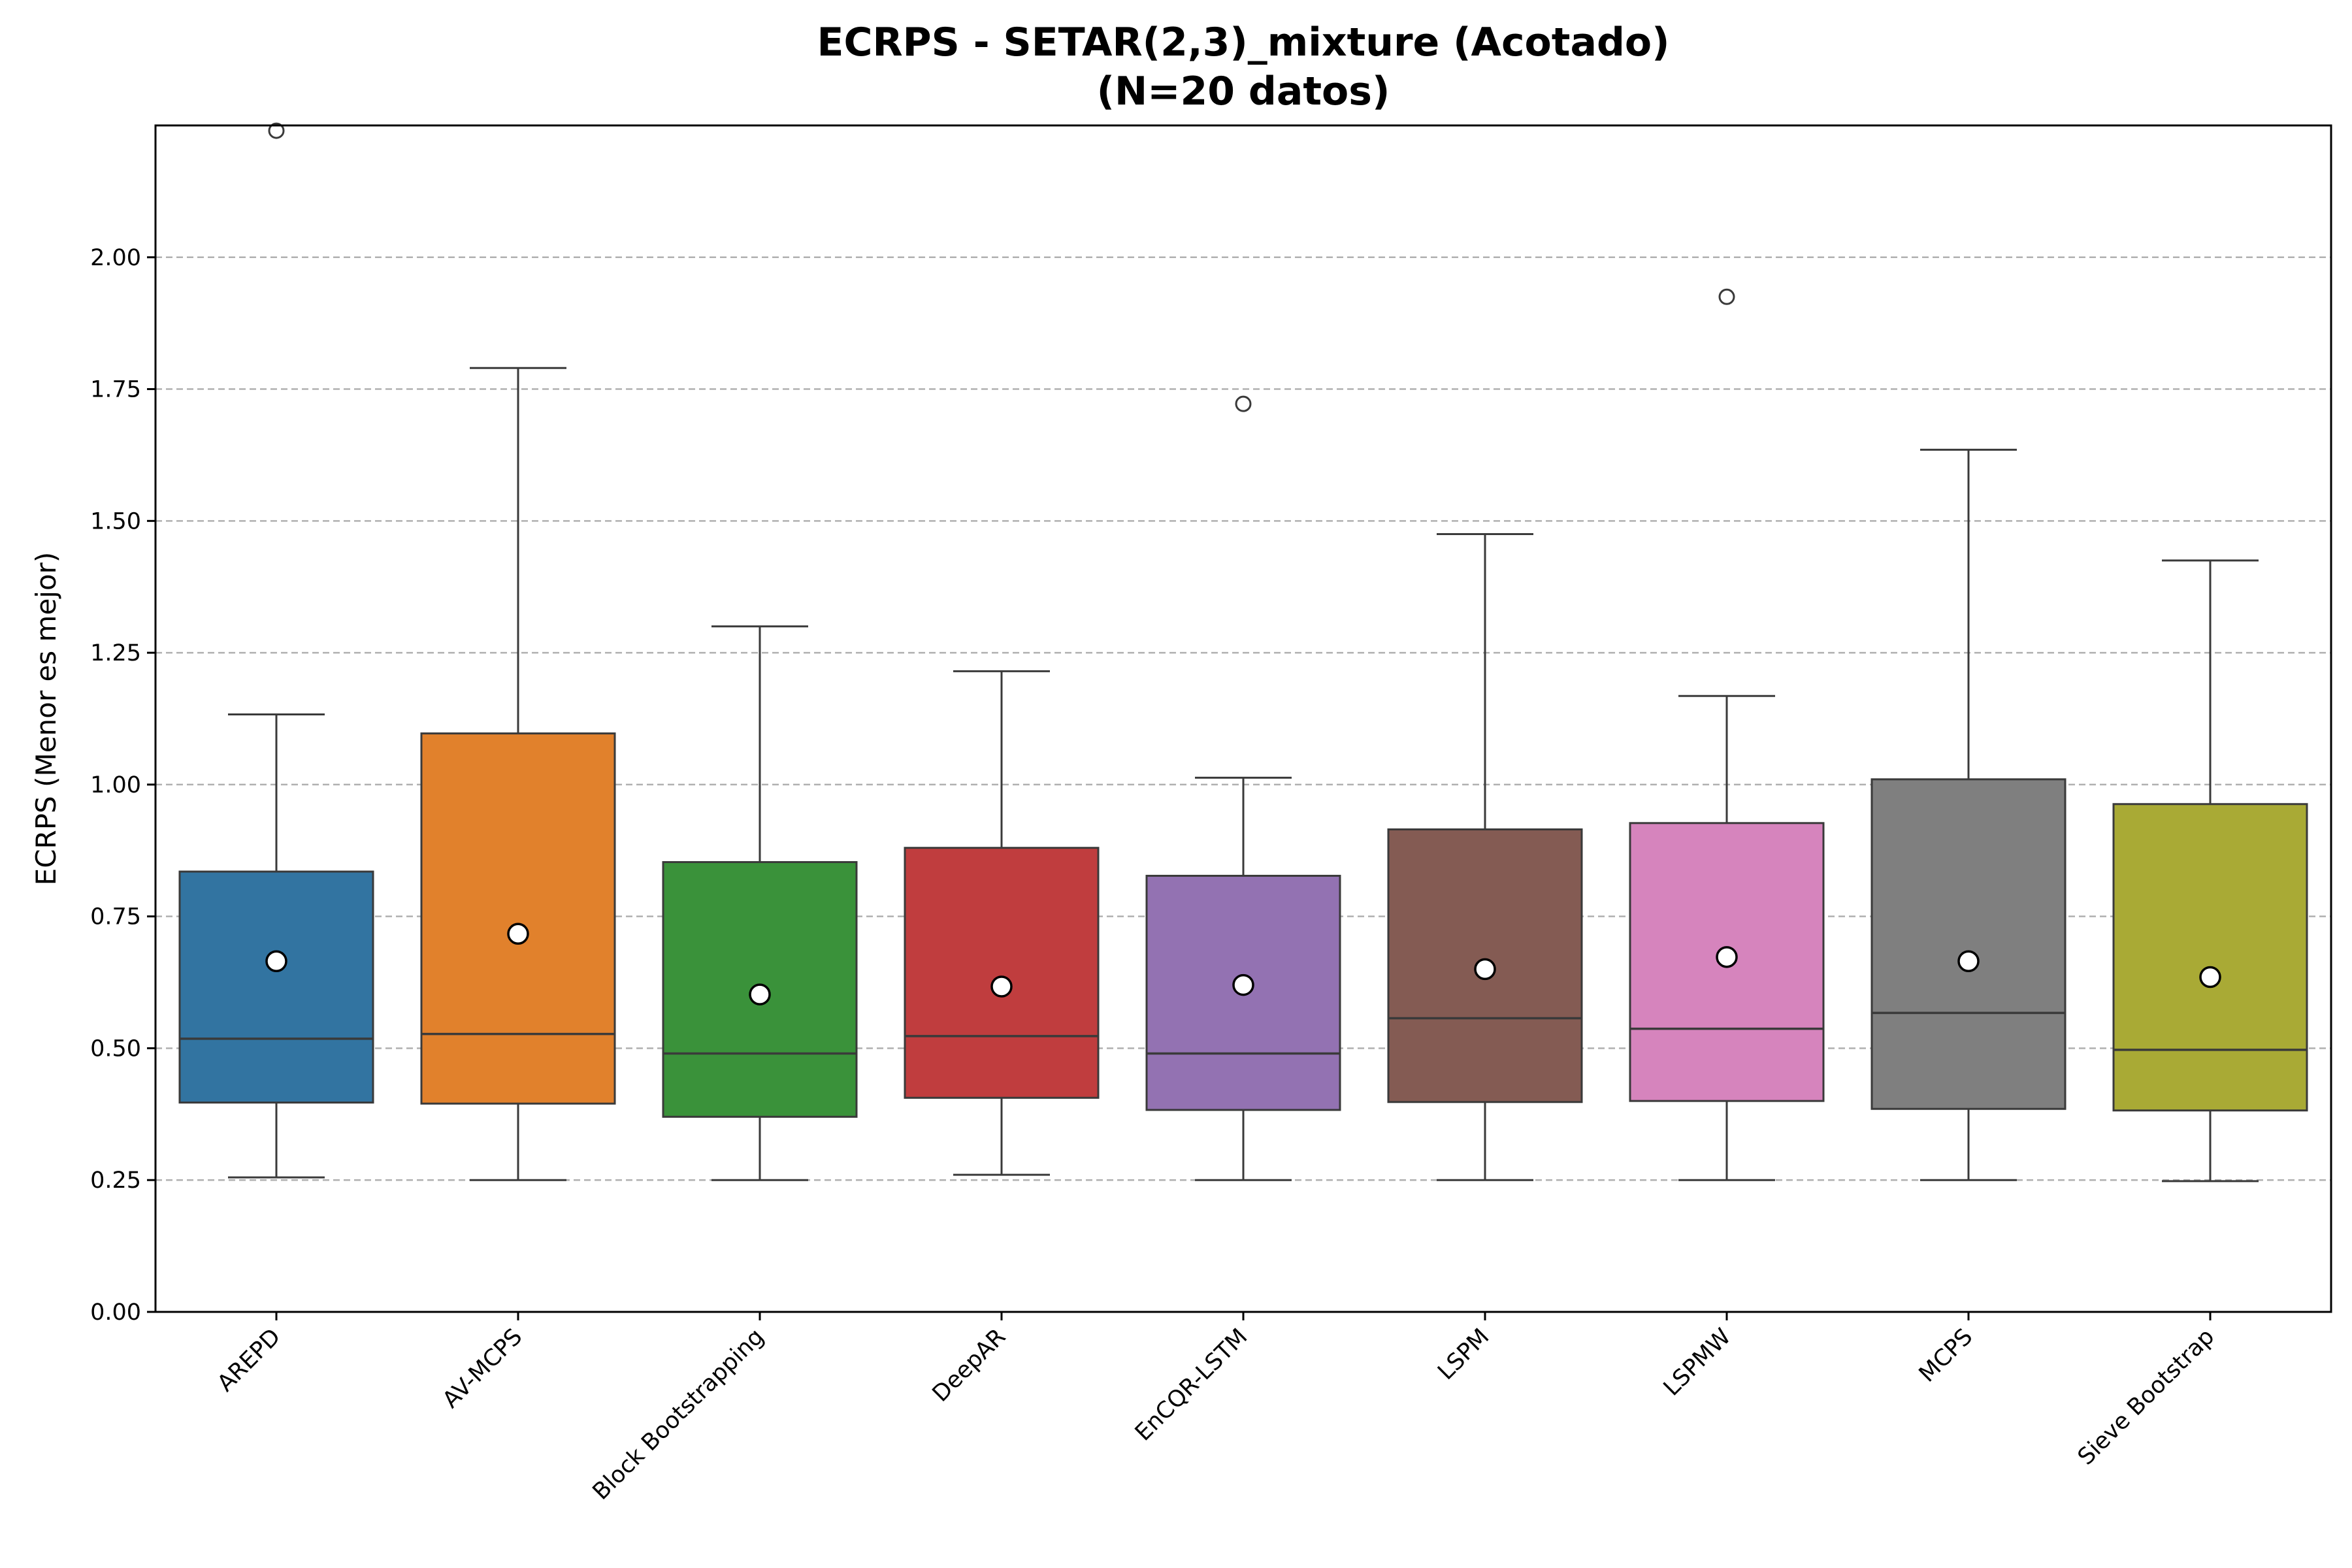 This screenshot has height=1568, width=2352. I want to click on x-tick-label: AV-MCPS, so click(482, 1368).